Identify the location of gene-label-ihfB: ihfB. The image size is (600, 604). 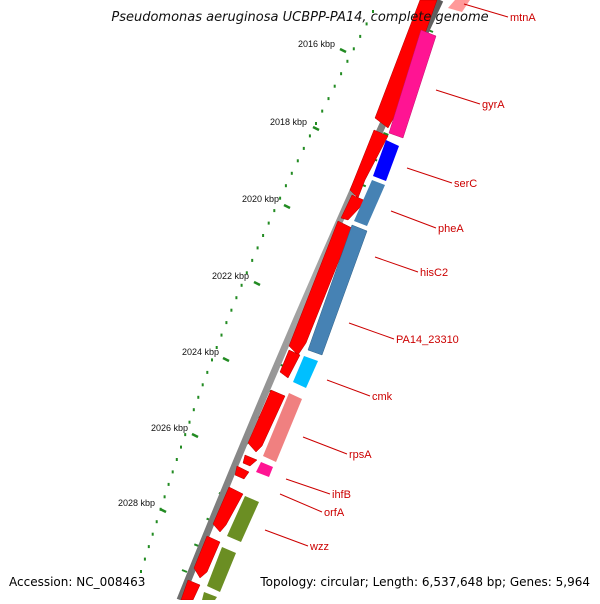
(341, 495).